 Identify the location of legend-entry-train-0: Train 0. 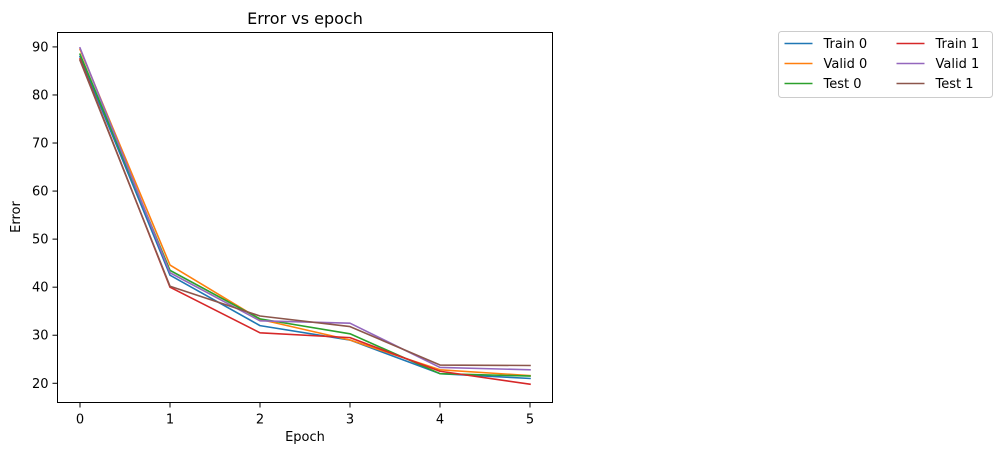
(826, 44).